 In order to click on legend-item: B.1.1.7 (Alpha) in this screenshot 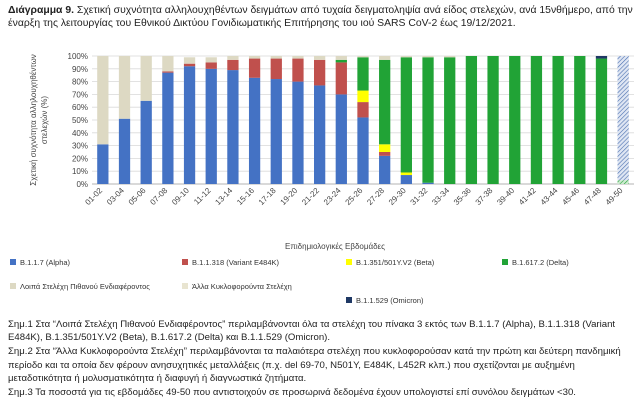, I will do `click(40, 262)`.